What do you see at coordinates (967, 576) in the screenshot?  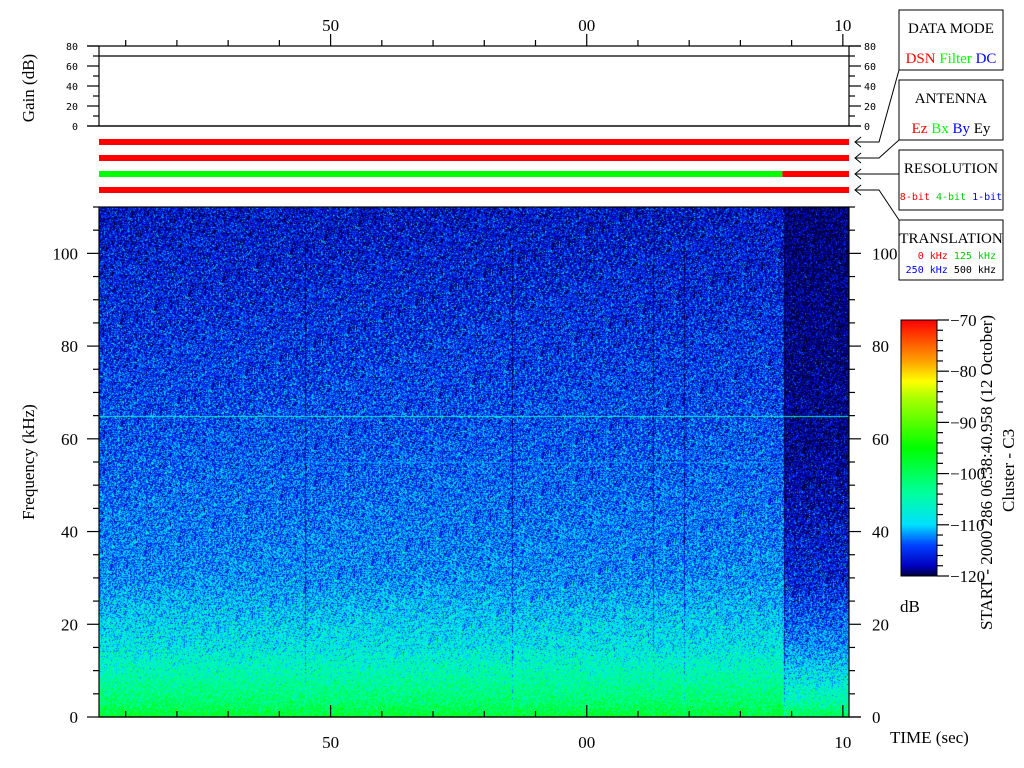 I see `colorbar-tick-label: −120` at bounding box center [967, 576].